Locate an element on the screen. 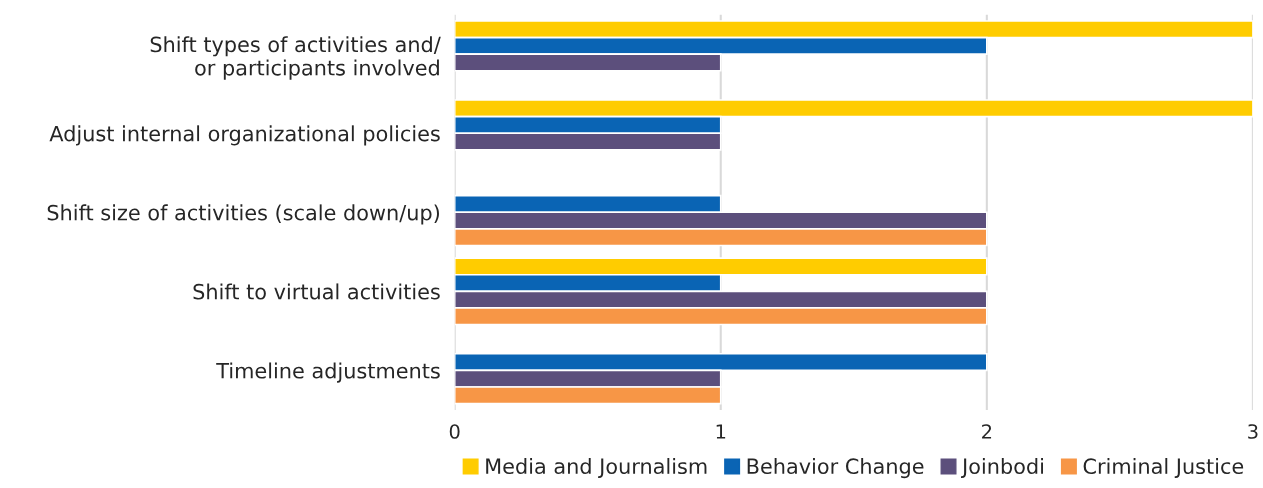 The height and width of the screenshot is (488, 1263). y-tick-label: Timeline adjustments is located at coordinates (328, 372).